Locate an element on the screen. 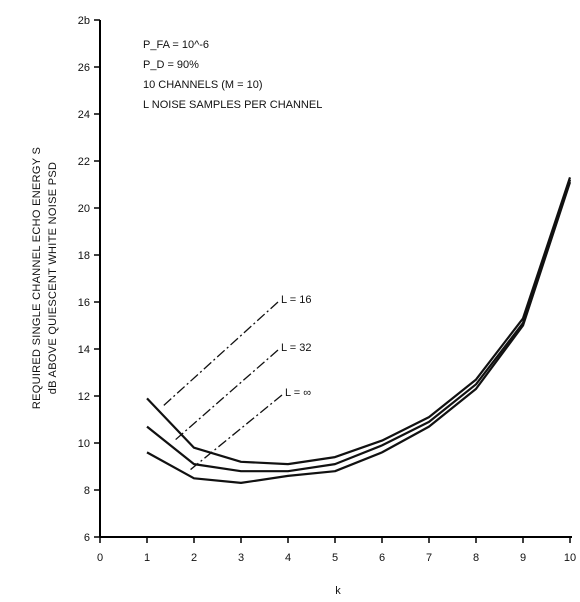  x-ticks: 0 1 2 3 4 5 6 7 8 9 10 is located at coordinates (336, 550).